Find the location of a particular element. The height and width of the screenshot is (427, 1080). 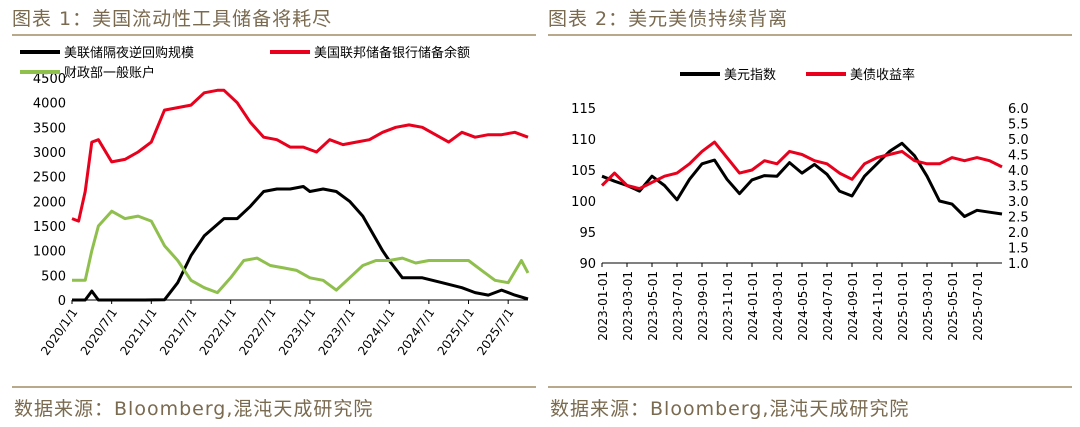

right-y-left-tick-label: 90 is located at coordinates (587, 264).